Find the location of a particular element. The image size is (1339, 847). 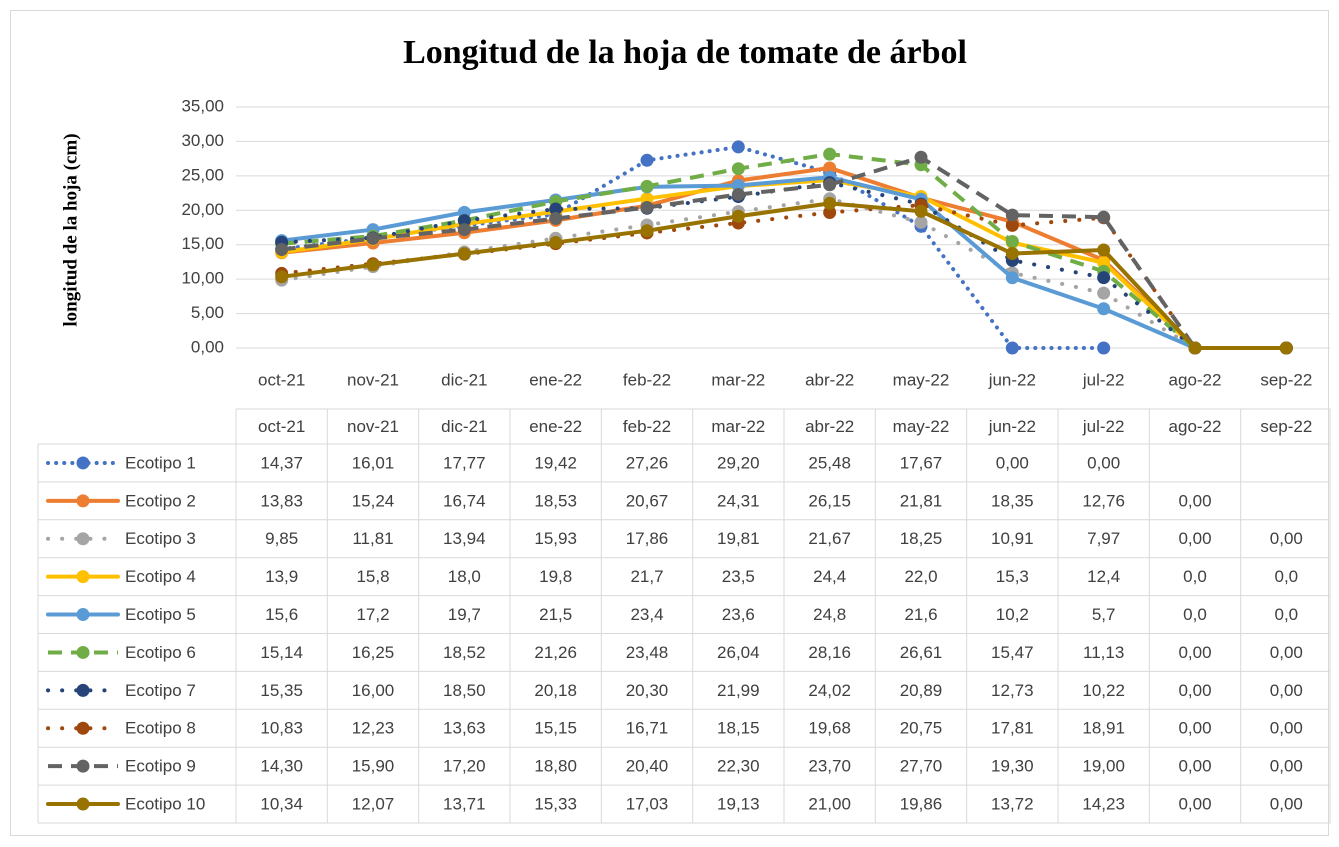

legend-label: Ecotipo 6 is located at coordinates (160, 652).